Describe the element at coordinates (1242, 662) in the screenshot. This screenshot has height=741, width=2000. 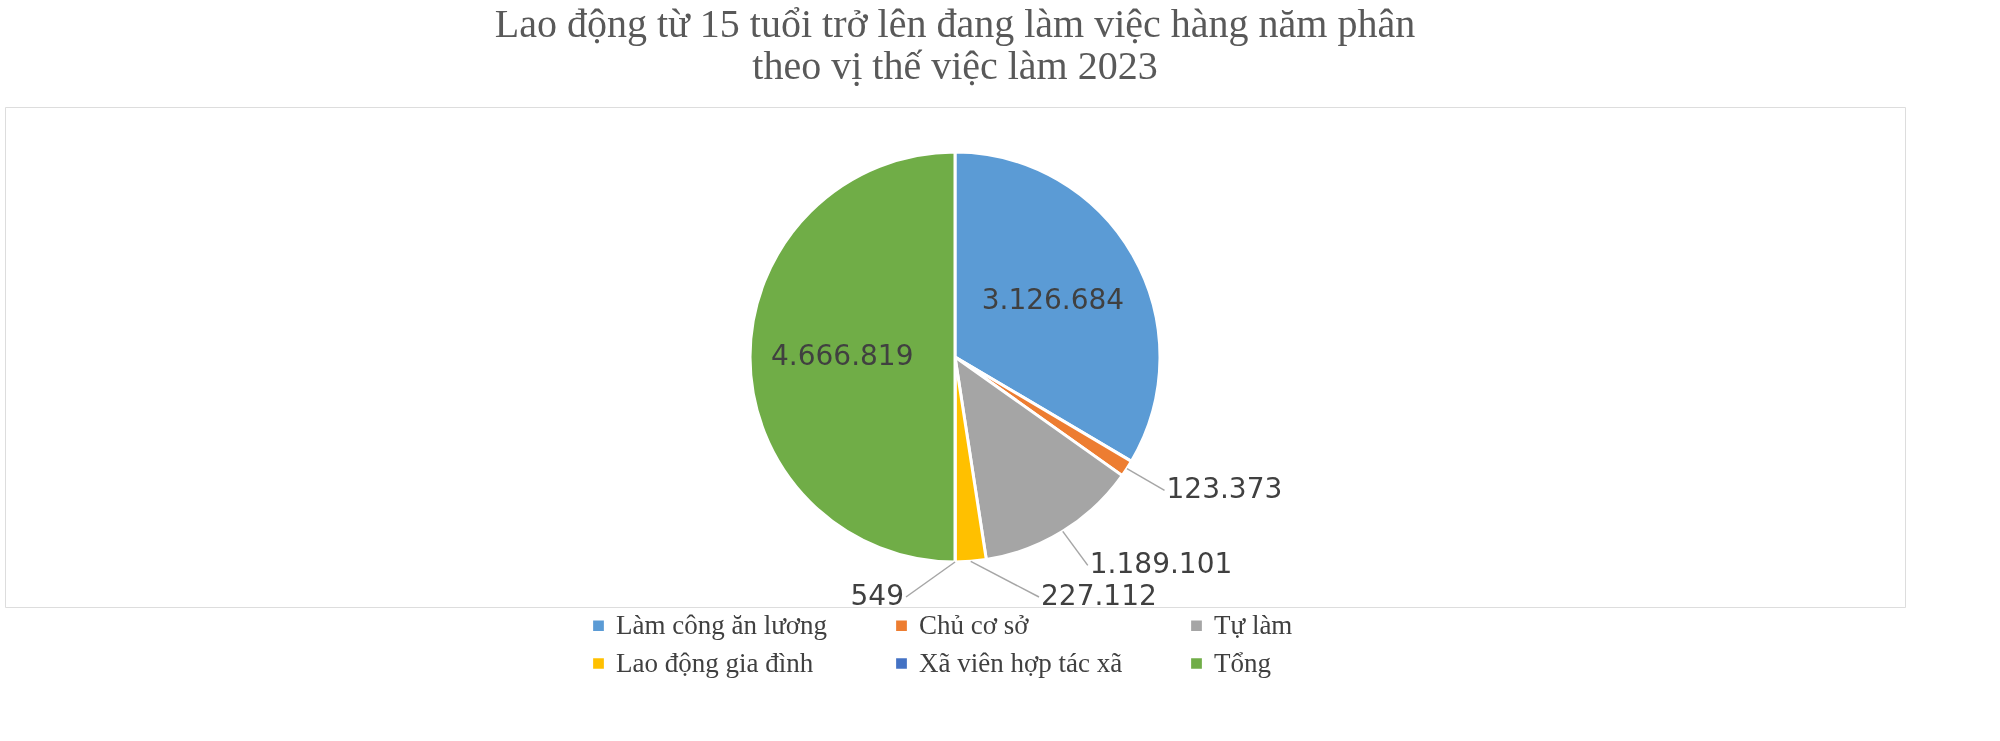
I see `legend-label: Tổng` at that location.